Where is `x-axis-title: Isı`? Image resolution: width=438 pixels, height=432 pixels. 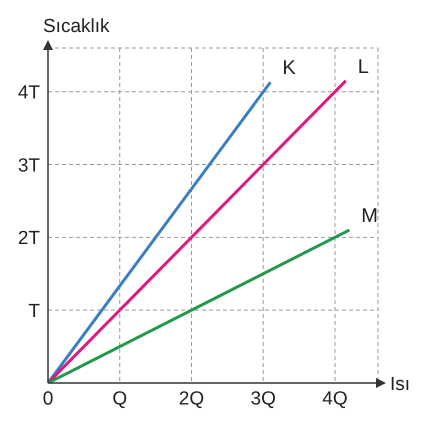
x-axis-title: Isı is located at coordinates (400, 384).